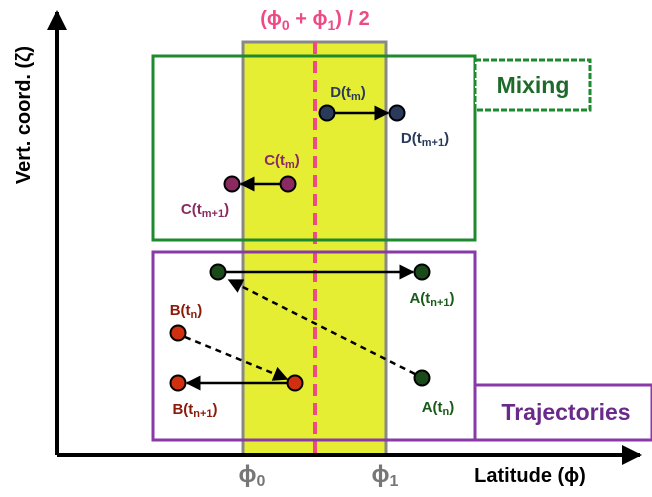 This screenshot has height=497, width=652. I want to click on point-label: B(tn), so click(186, 311).